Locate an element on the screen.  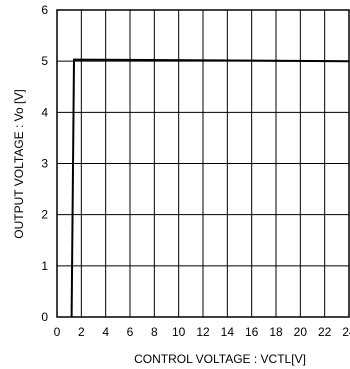
y-tick-label: 6 is located at coordinates (44, 10).